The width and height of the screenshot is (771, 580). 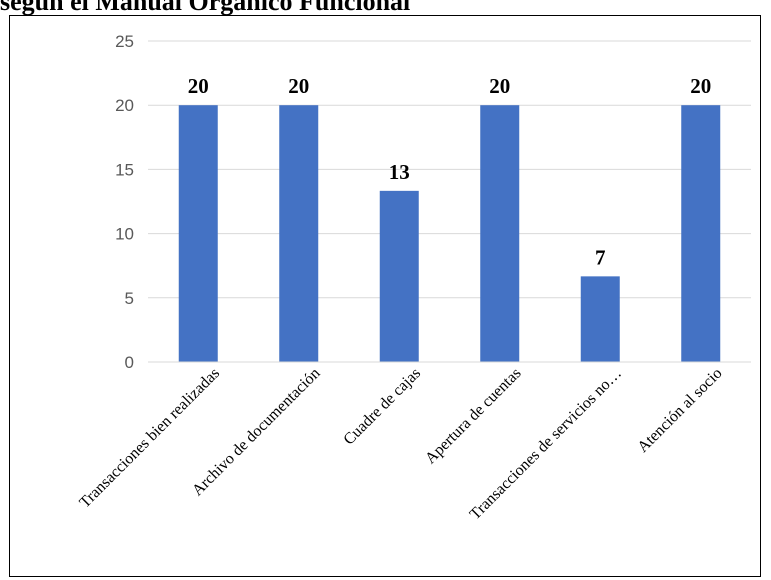 What do you see at coordinates (129, 362) in the screenshot?
I see `y-tick-label: 0` at bounding box center [129, 362].